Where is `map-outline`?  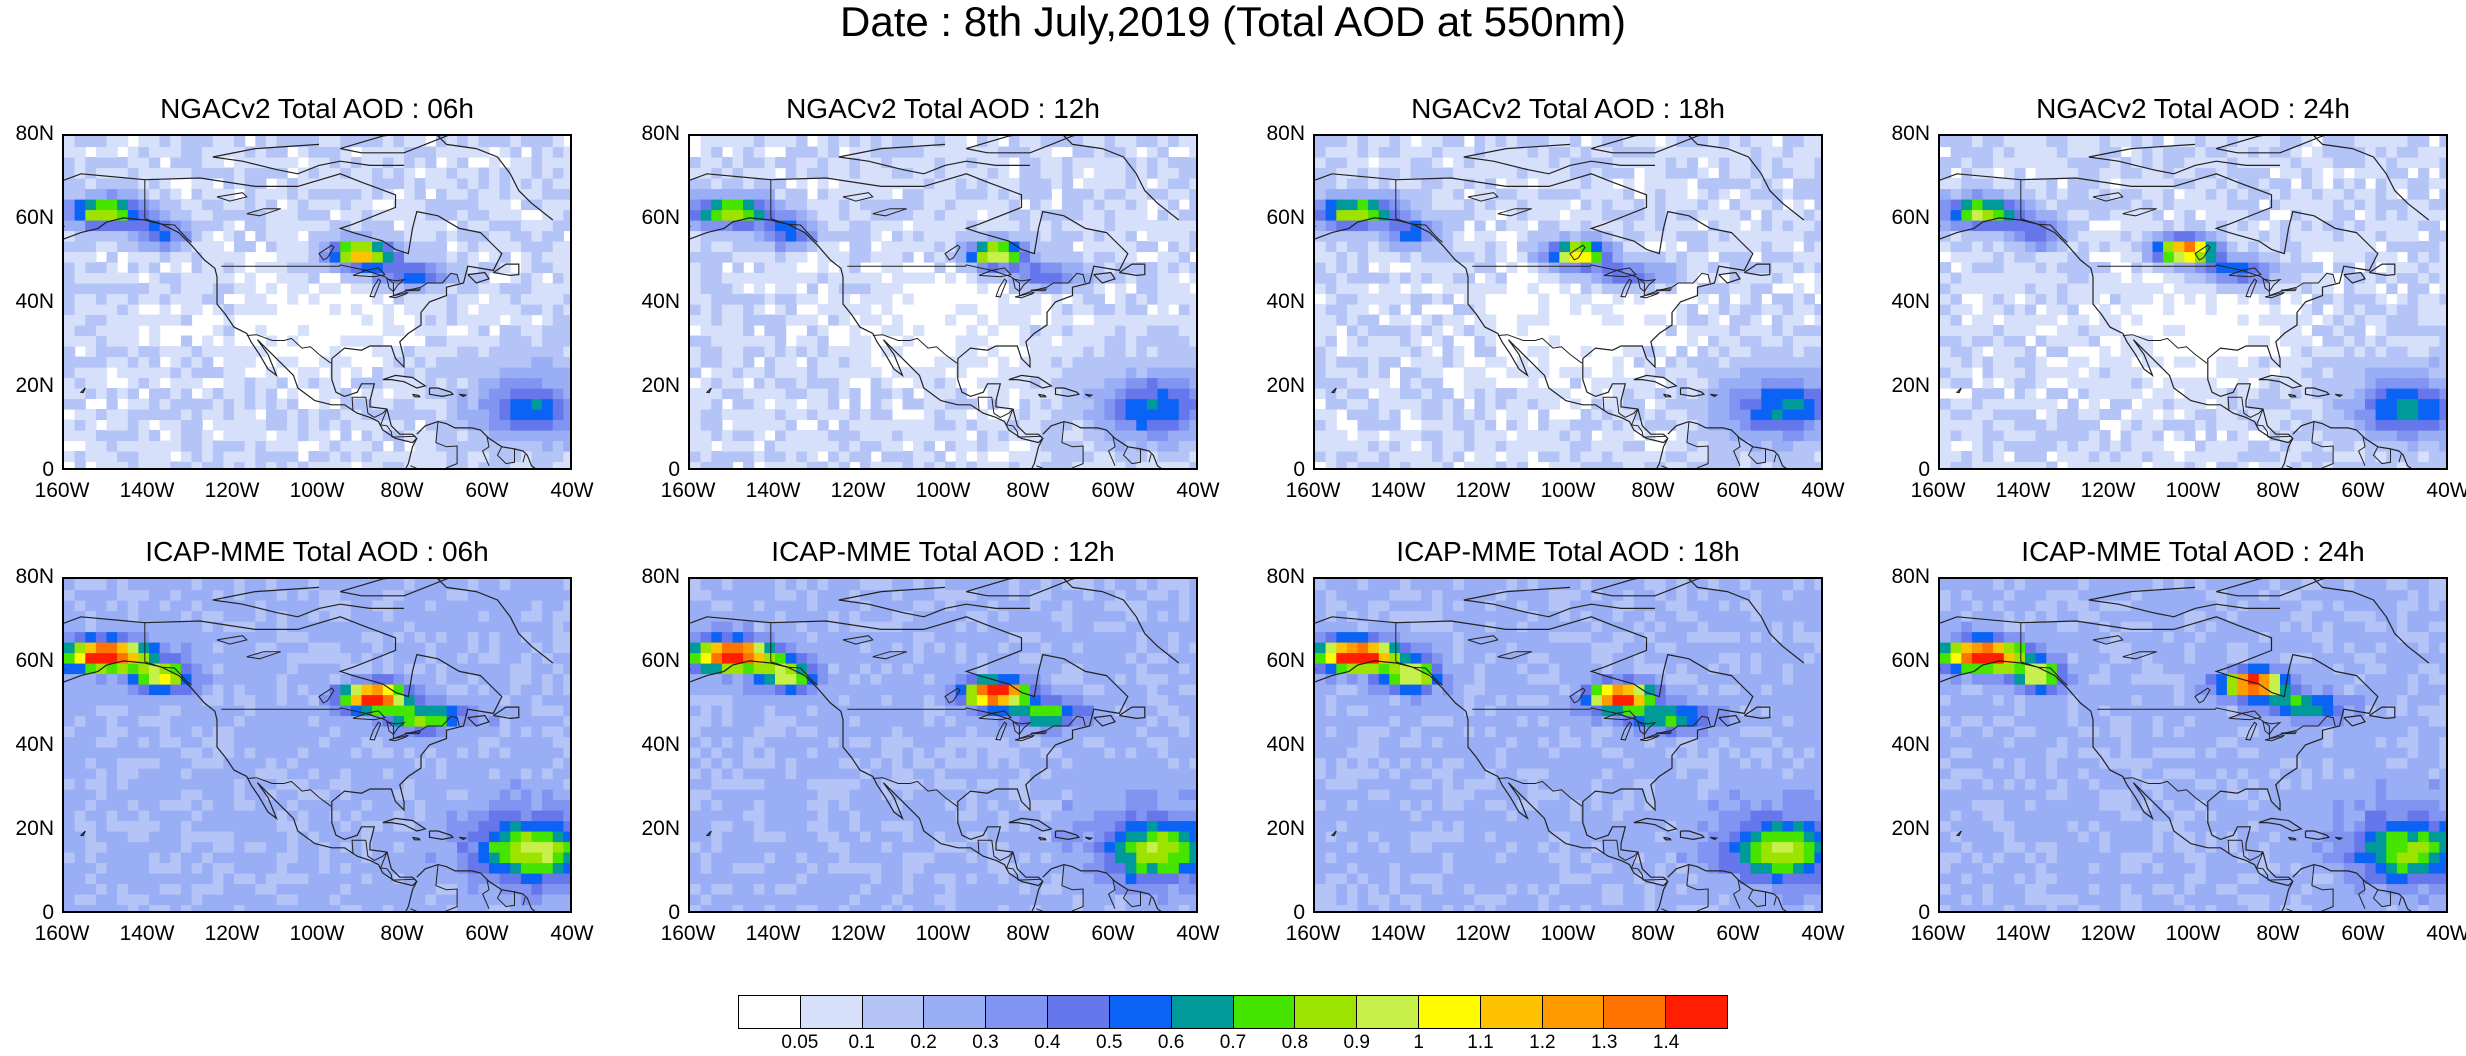 map-outline is located at coordinates (909, 308).